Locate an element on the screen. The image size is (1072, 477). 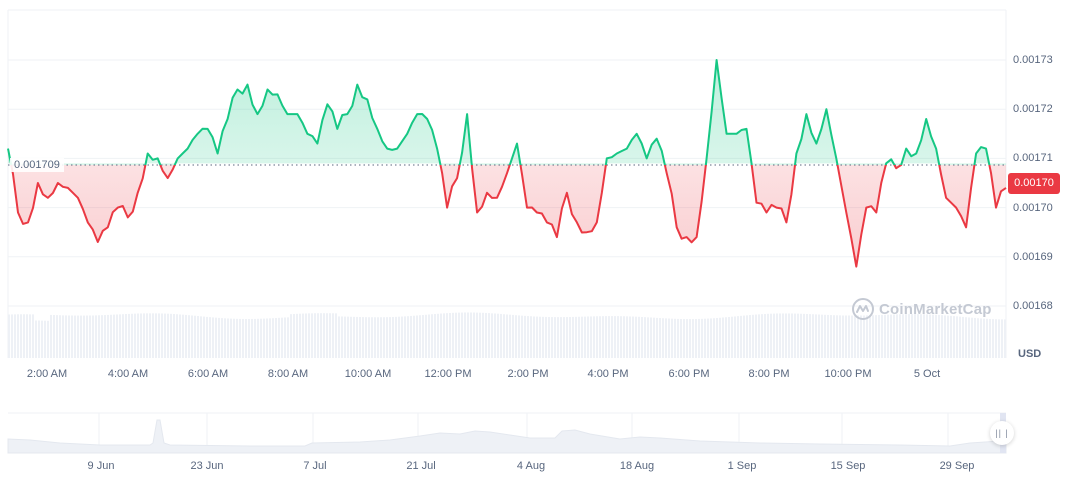
navigator-grip-handle-icon: || | is located at coordinates (1002, 433).